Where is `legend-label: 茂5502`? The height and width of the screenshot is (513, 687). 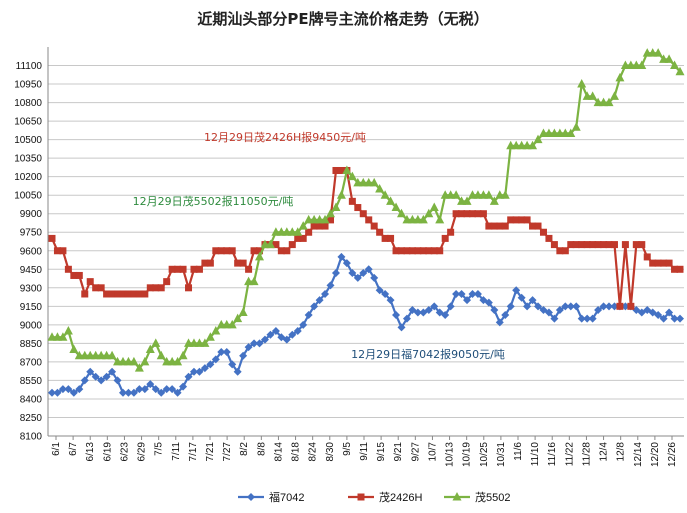 legend-label: 茂5502 is located at coordinates (492, 497).